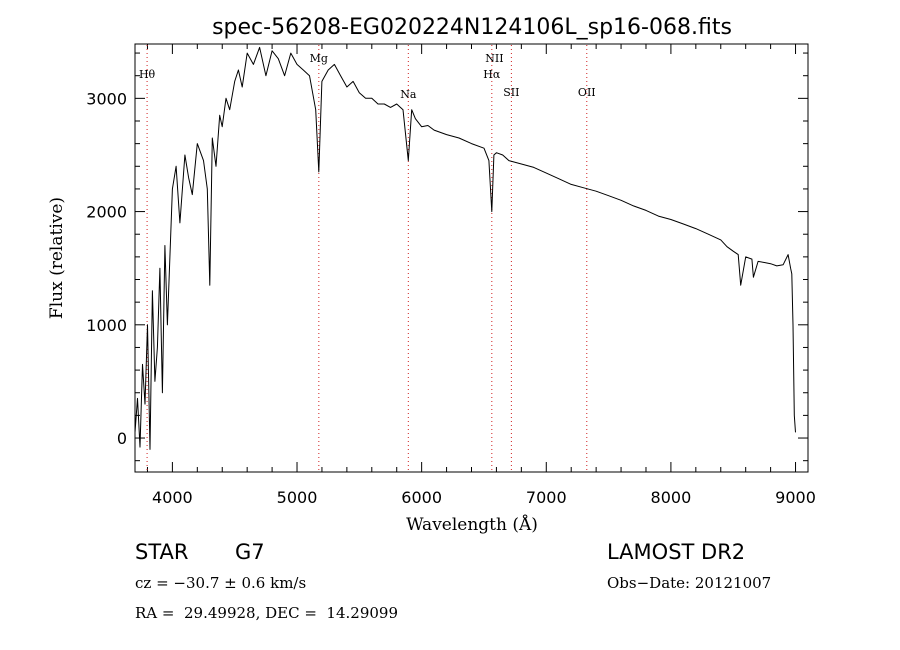 The image size is (900, 650). What do you see at coordinates (106, 98) in the screenshot?
I see `y-tick-label: 3000` at bounding box center [106, 98].